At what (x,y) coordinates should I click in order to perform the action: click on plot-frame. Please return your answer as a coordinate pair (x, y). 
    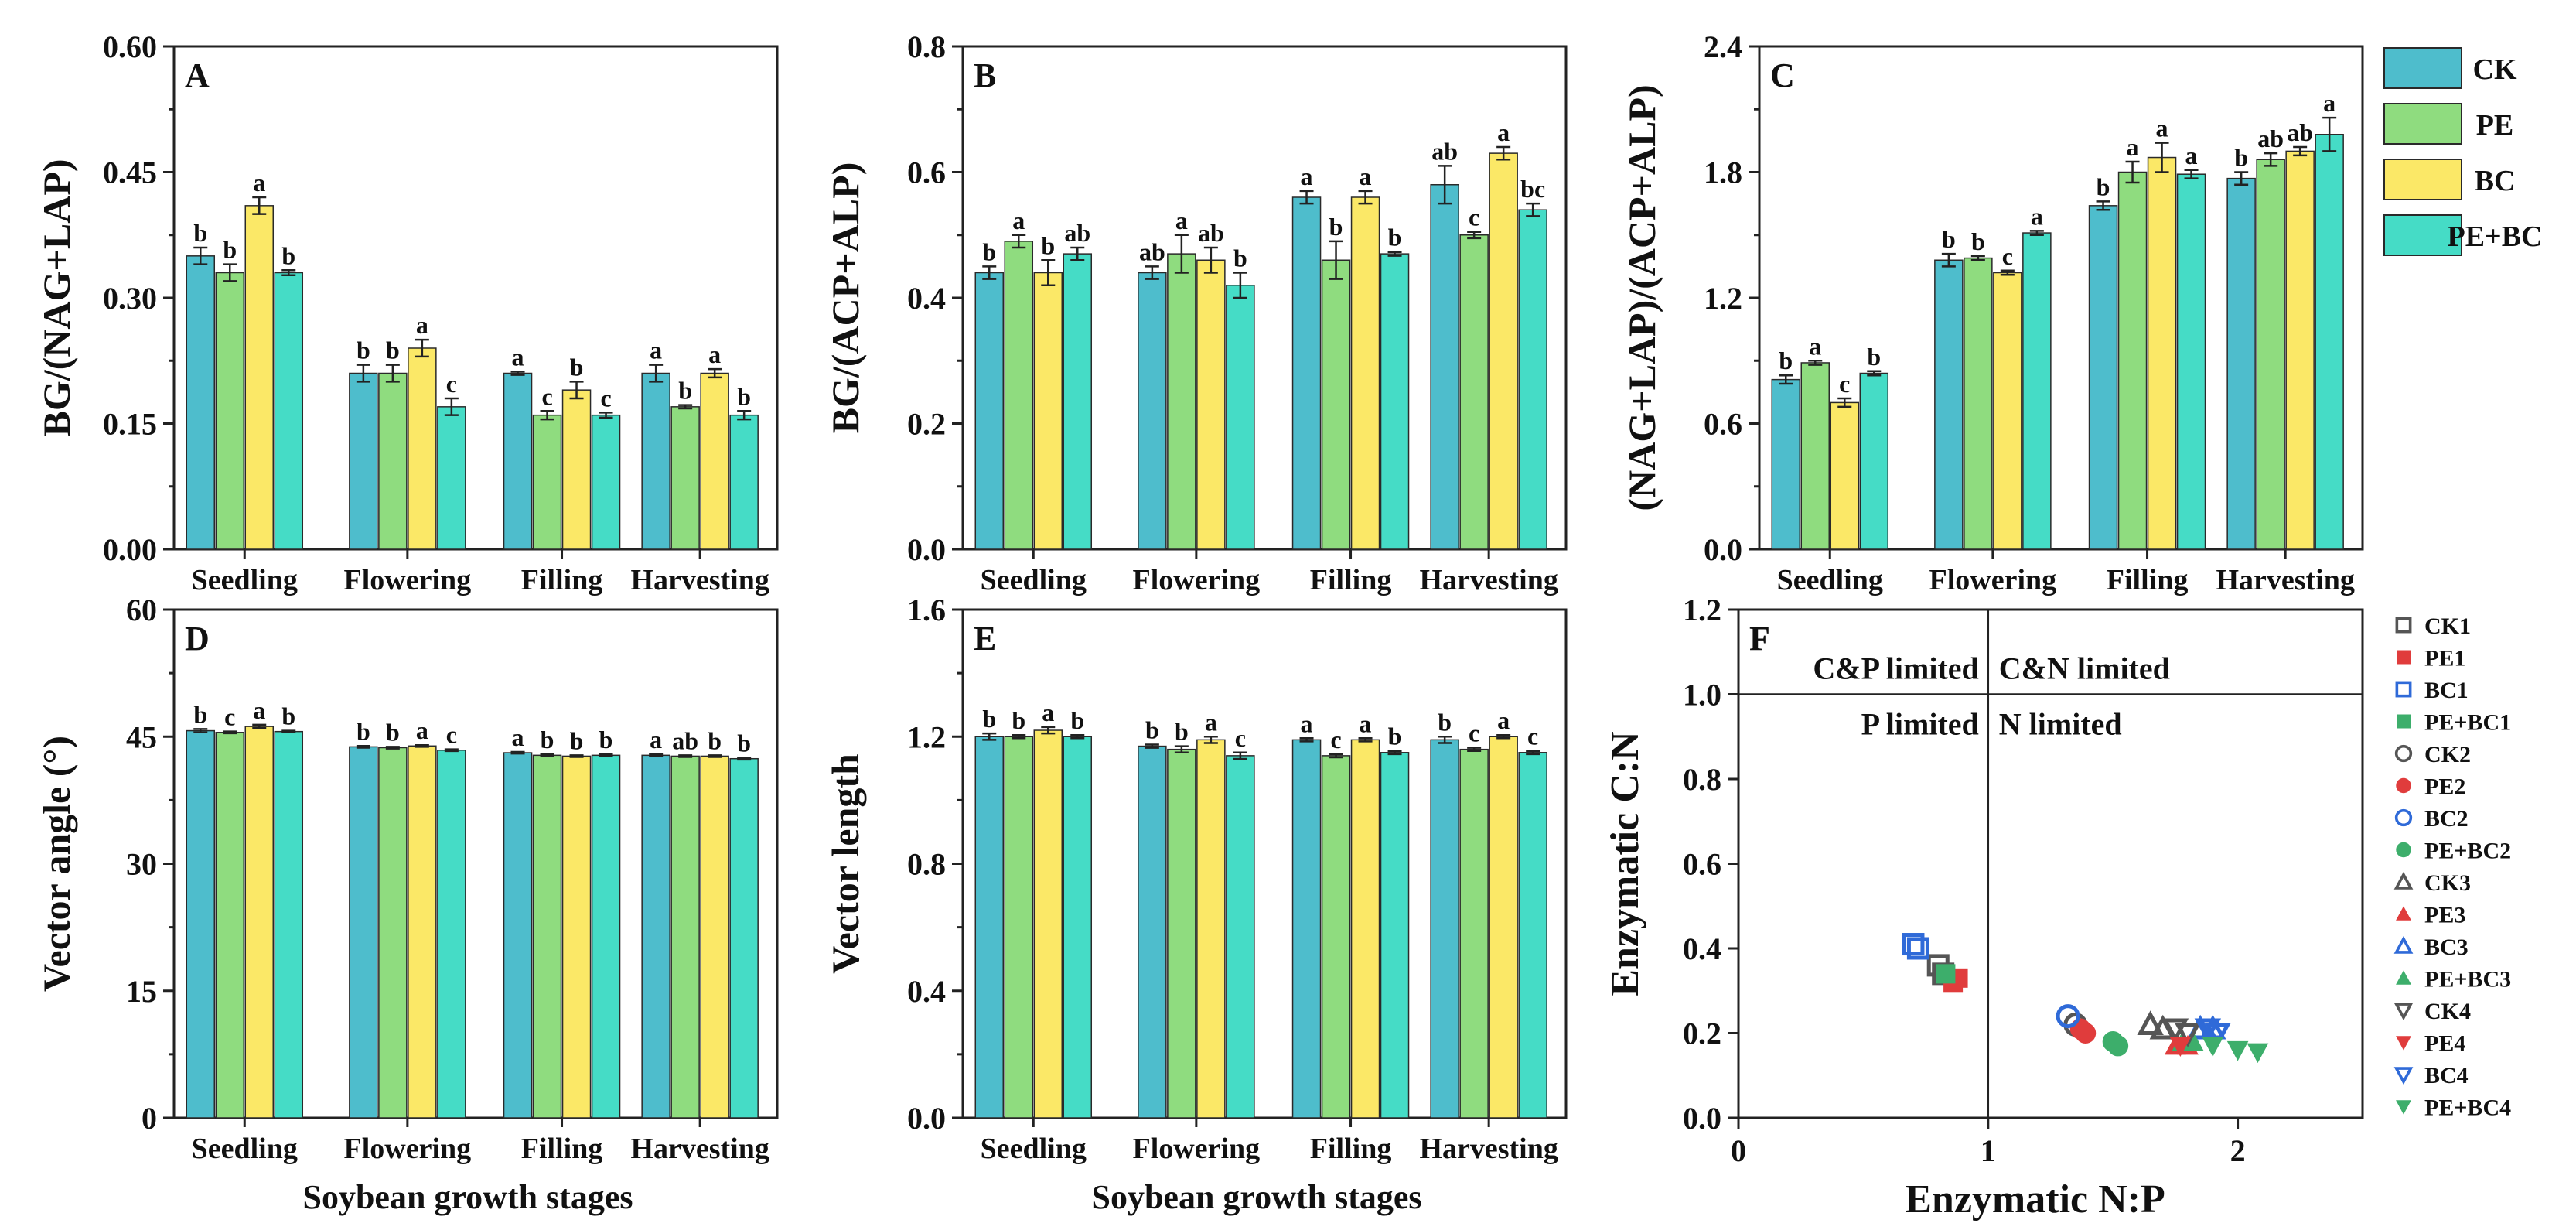
    Looking at the image, I should click on (2051, 864).